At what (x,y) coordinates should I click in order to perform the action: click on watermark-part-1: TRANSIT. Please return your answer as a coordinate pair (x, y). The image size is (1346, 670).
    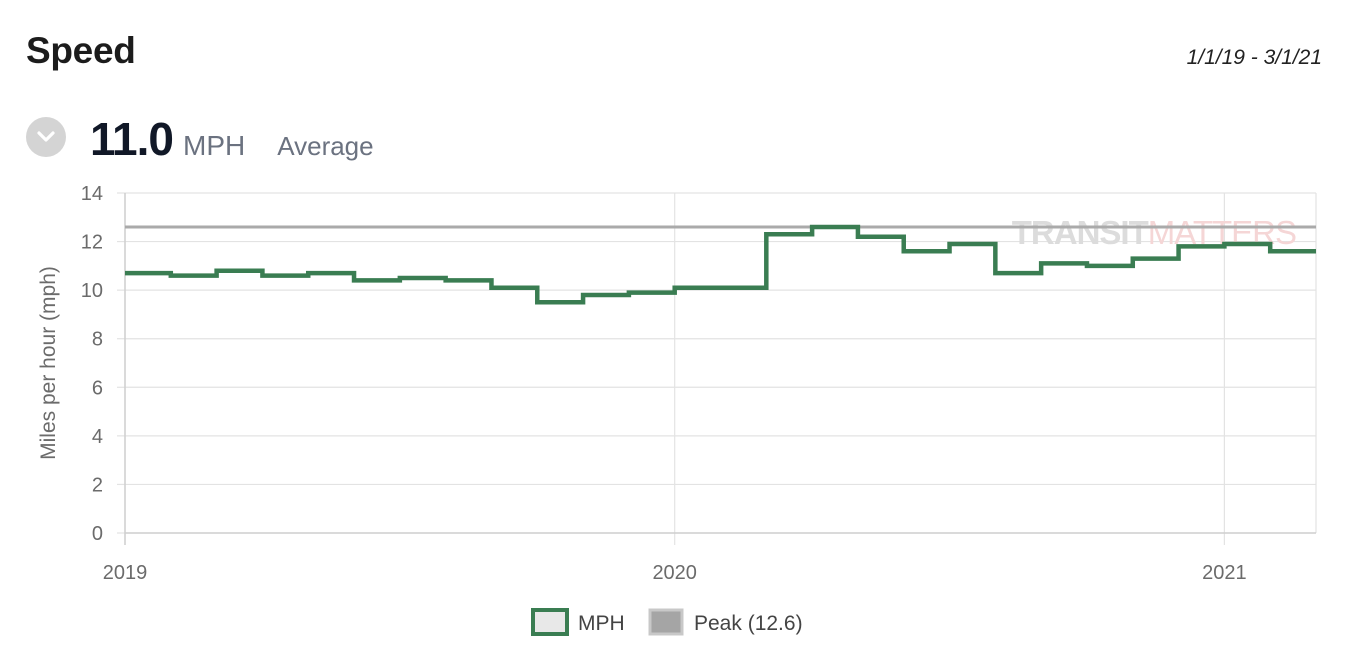
    Looking at the image, I should click on (1080, 232).